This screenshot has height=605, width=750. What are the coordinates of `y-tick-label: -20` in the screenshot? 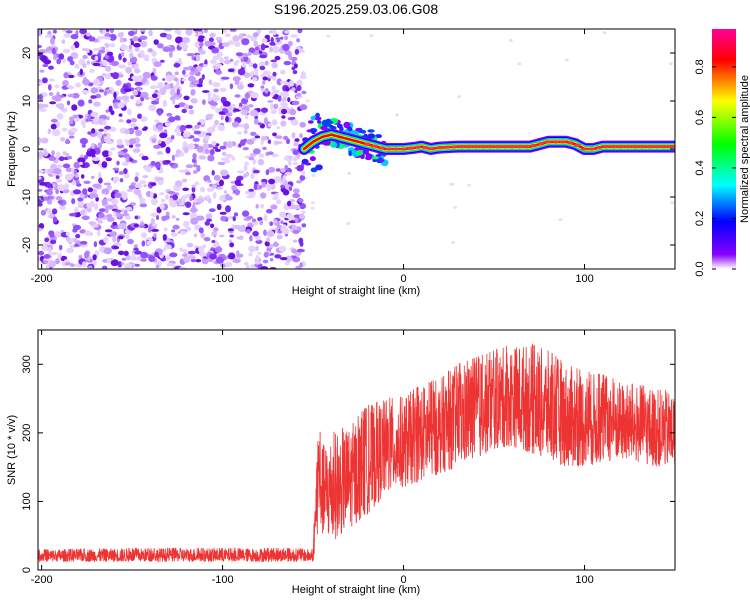 It's located at (27, 245).